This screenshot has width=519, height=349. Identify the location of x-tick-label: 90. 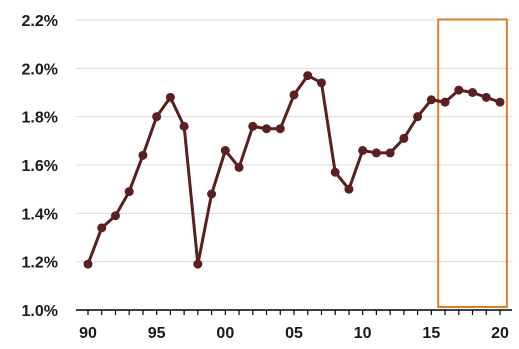
(88, 333).